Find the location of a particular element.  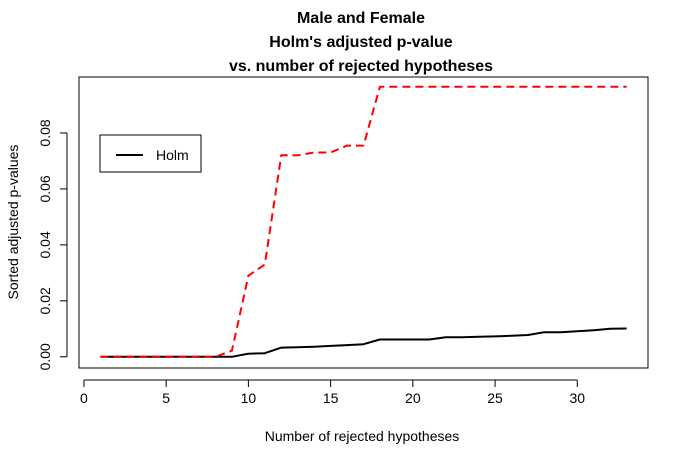

y-tick-label: 0.06 is located at coordinates (45, 188).